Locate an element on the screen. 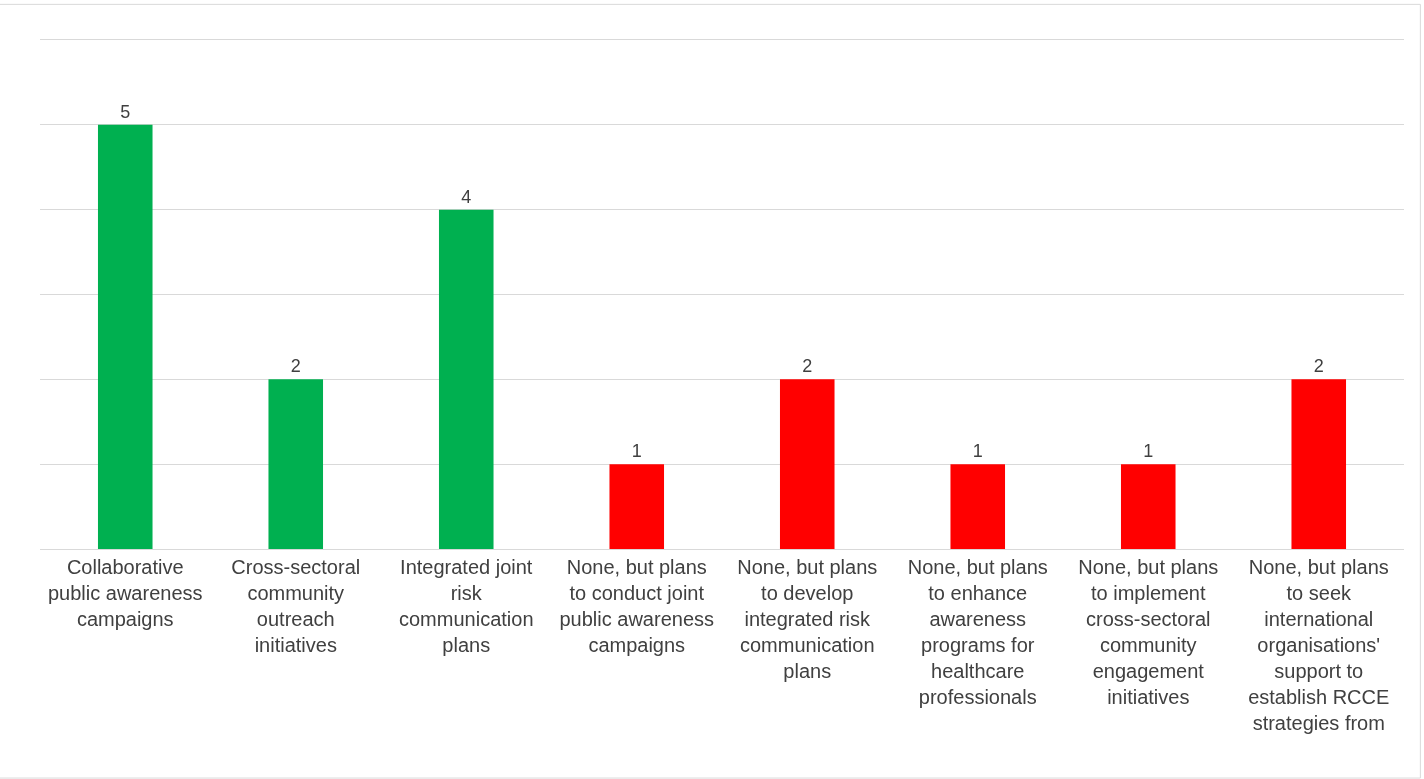  x-tick-label: None, but plans to enhance awareness programs for healthcare professionals is located at coordinates (977, 632).